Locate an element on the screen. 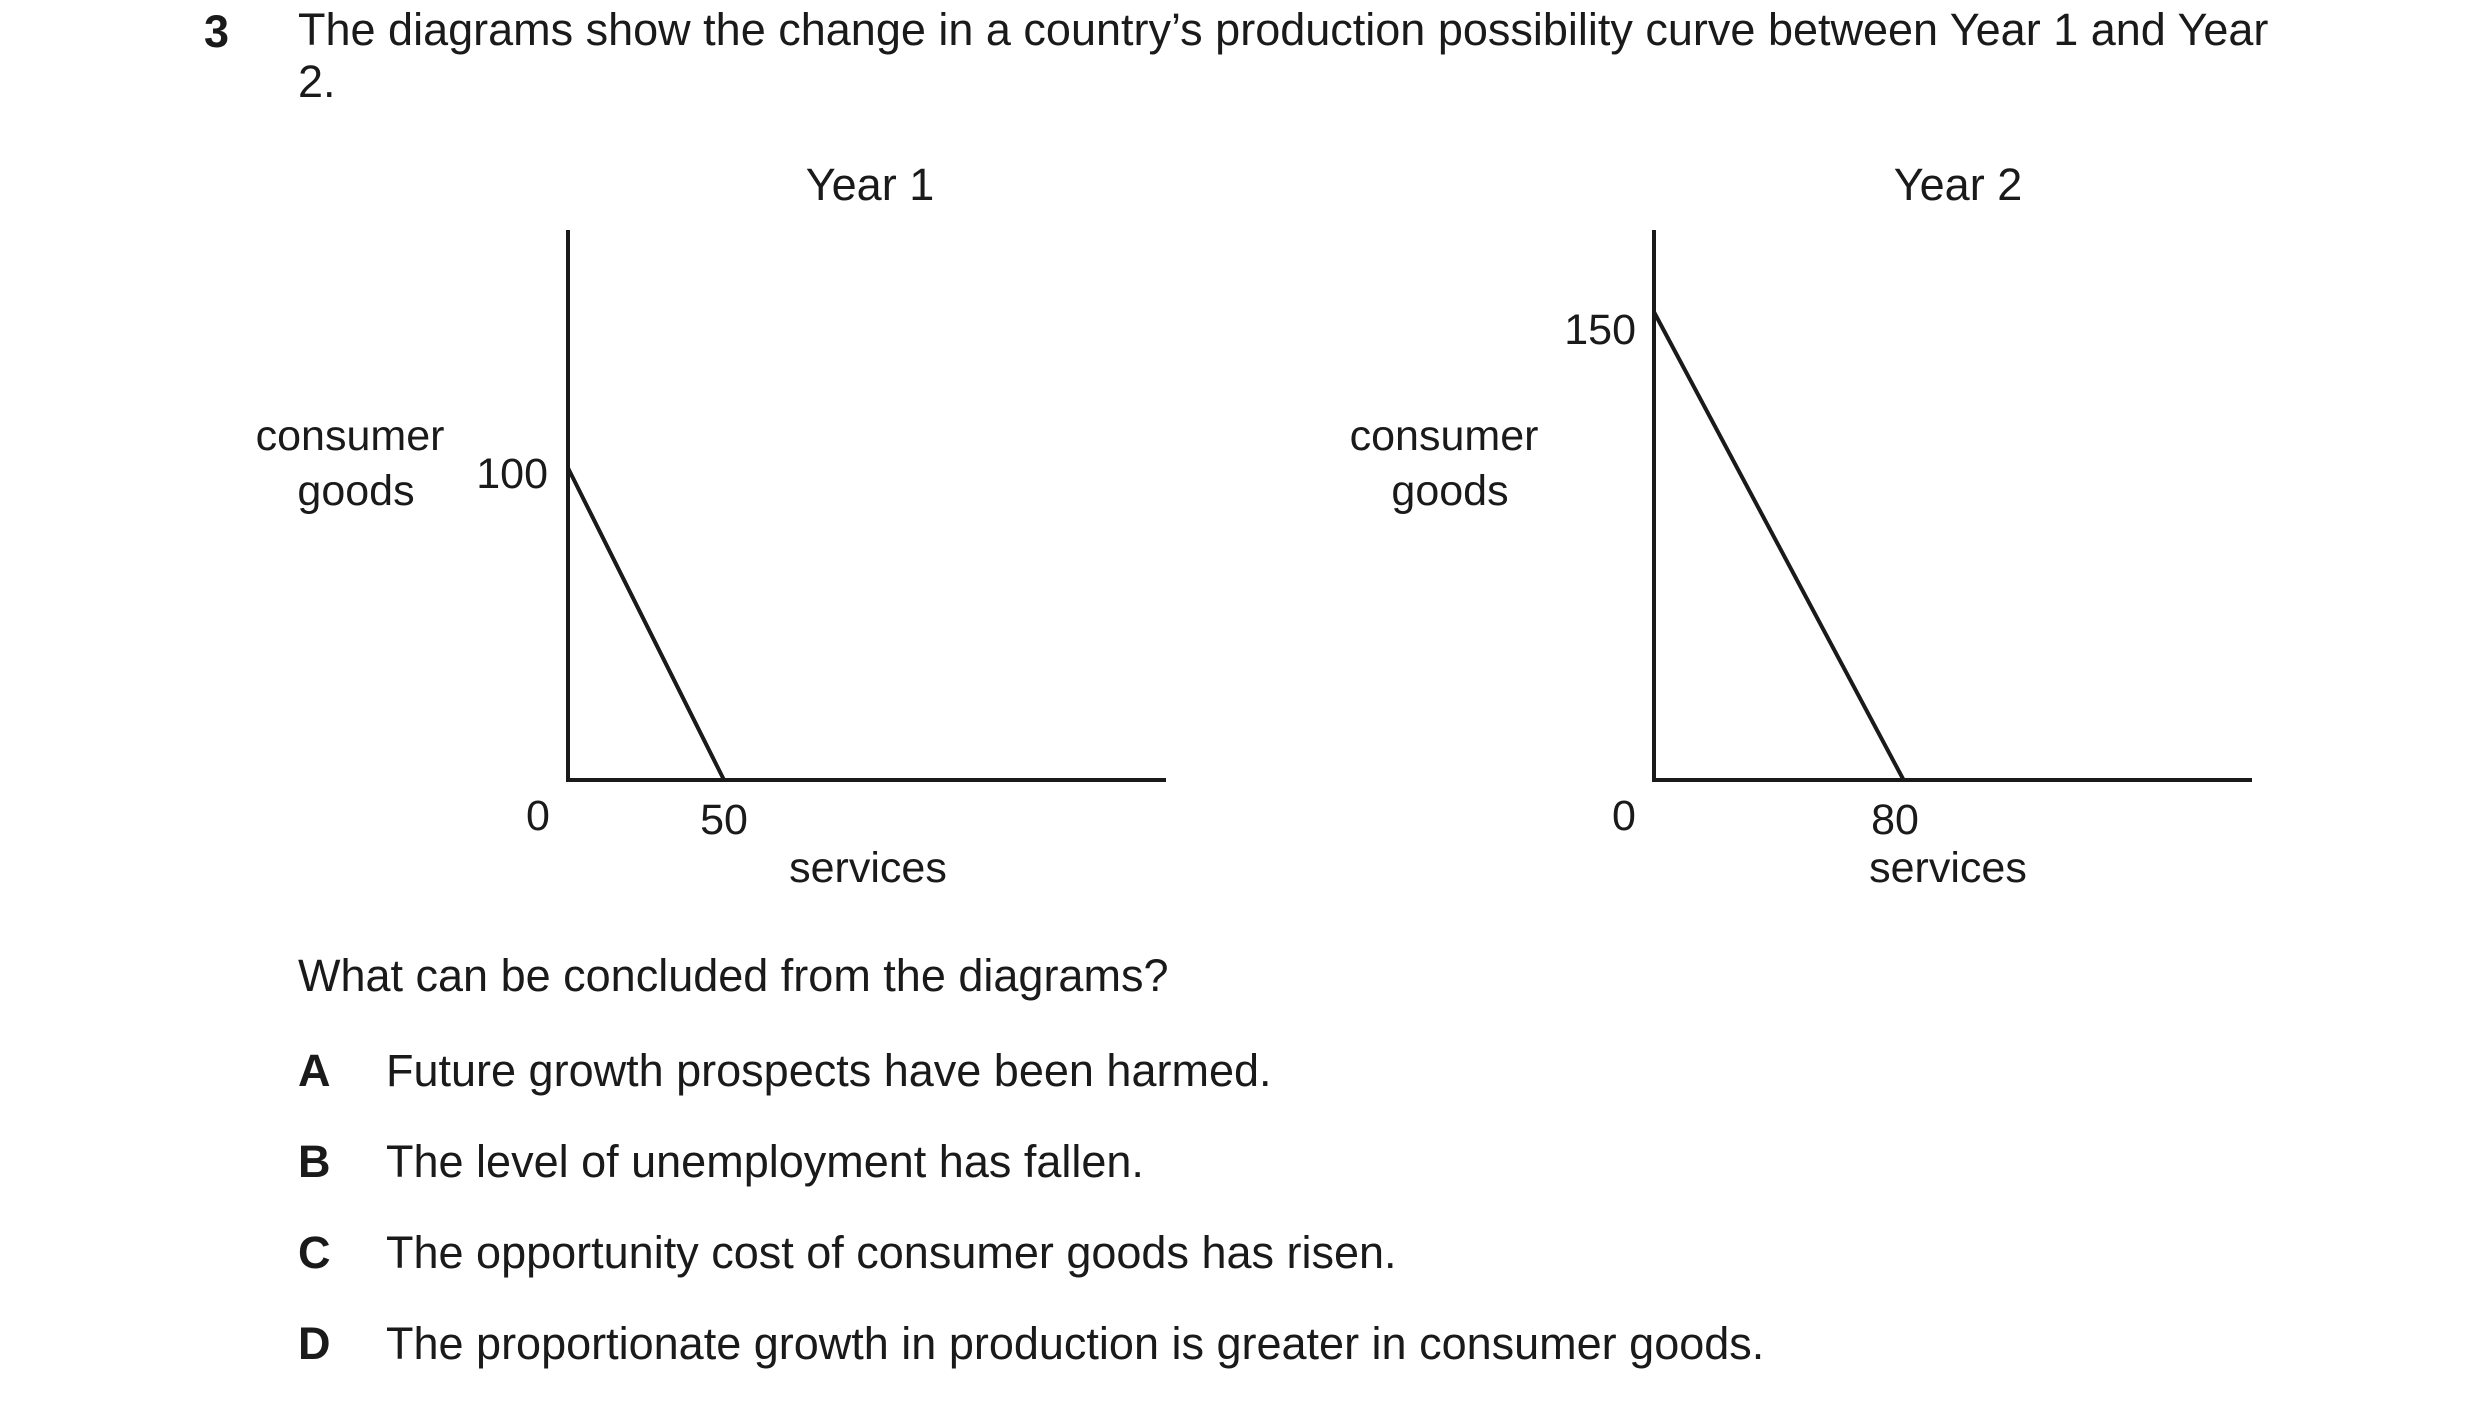  chart-title: Year 1 is located at coordinates (870, 184).